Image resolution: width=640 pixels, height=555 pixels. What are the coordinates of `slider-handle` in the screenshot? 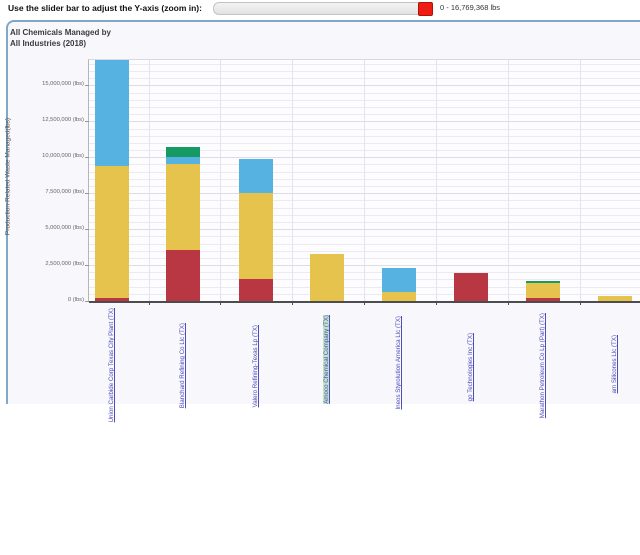 It's located at (425, 9).